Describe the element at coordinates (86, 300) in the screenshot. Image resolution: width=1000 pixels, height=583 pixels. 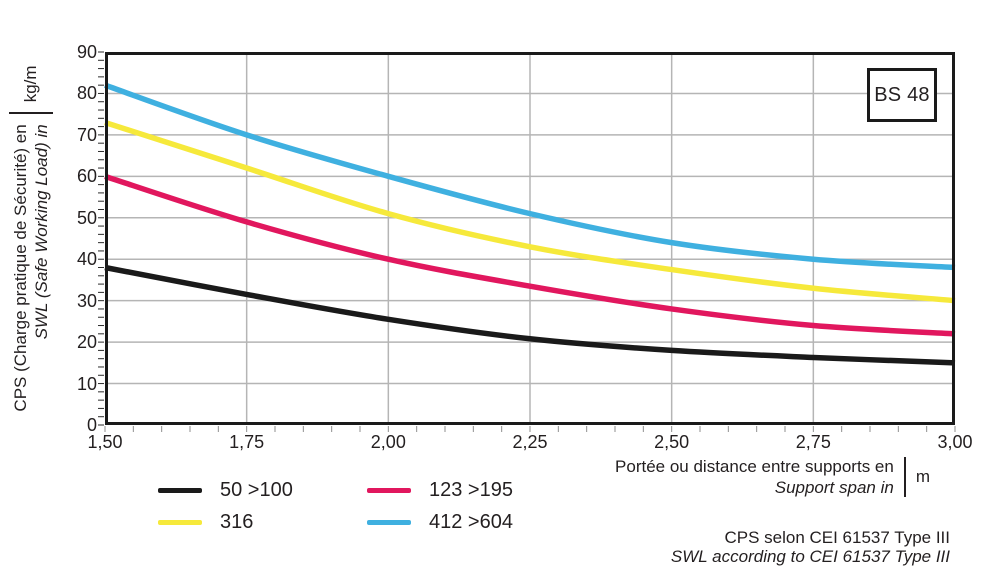
I see `y-tick-label: 30` at that location.